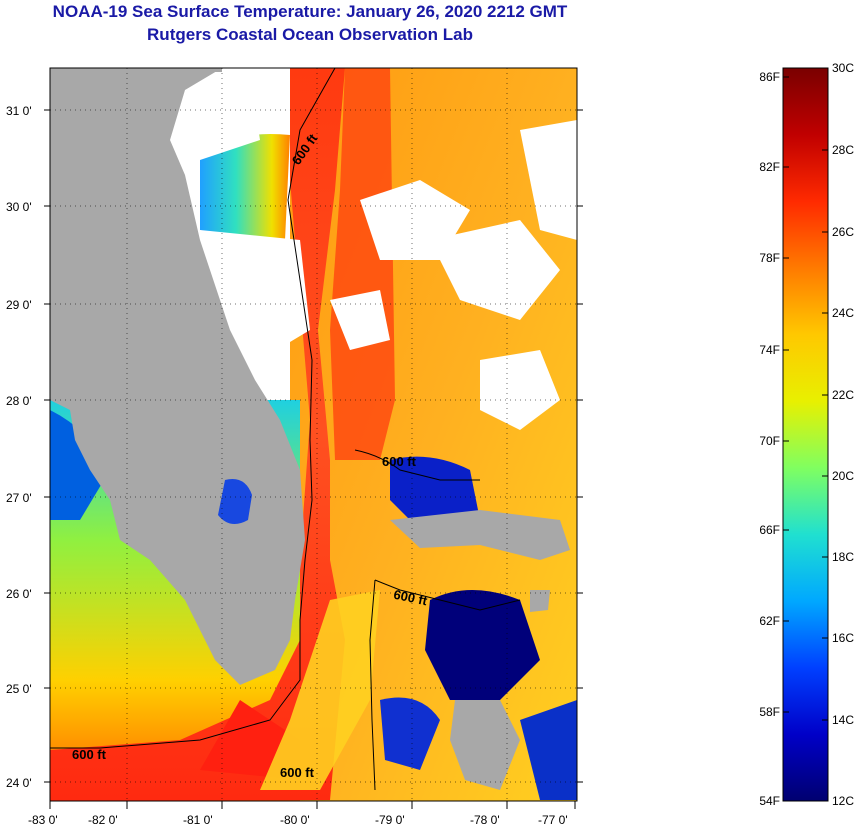  Describe the element at coordinates (390, 820) in the screenshot. I see `lon-label: -79 0'` at that location.